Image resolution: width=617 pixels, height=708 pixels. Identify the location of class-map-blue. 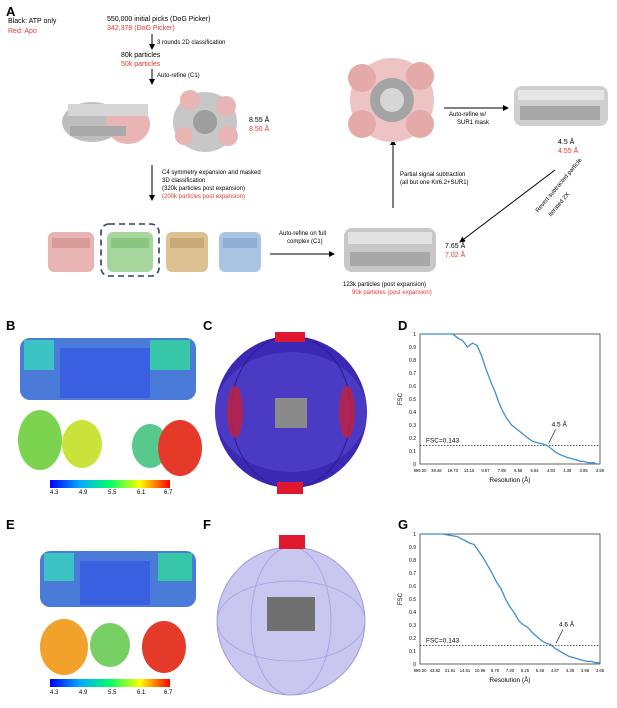
(240, 252).